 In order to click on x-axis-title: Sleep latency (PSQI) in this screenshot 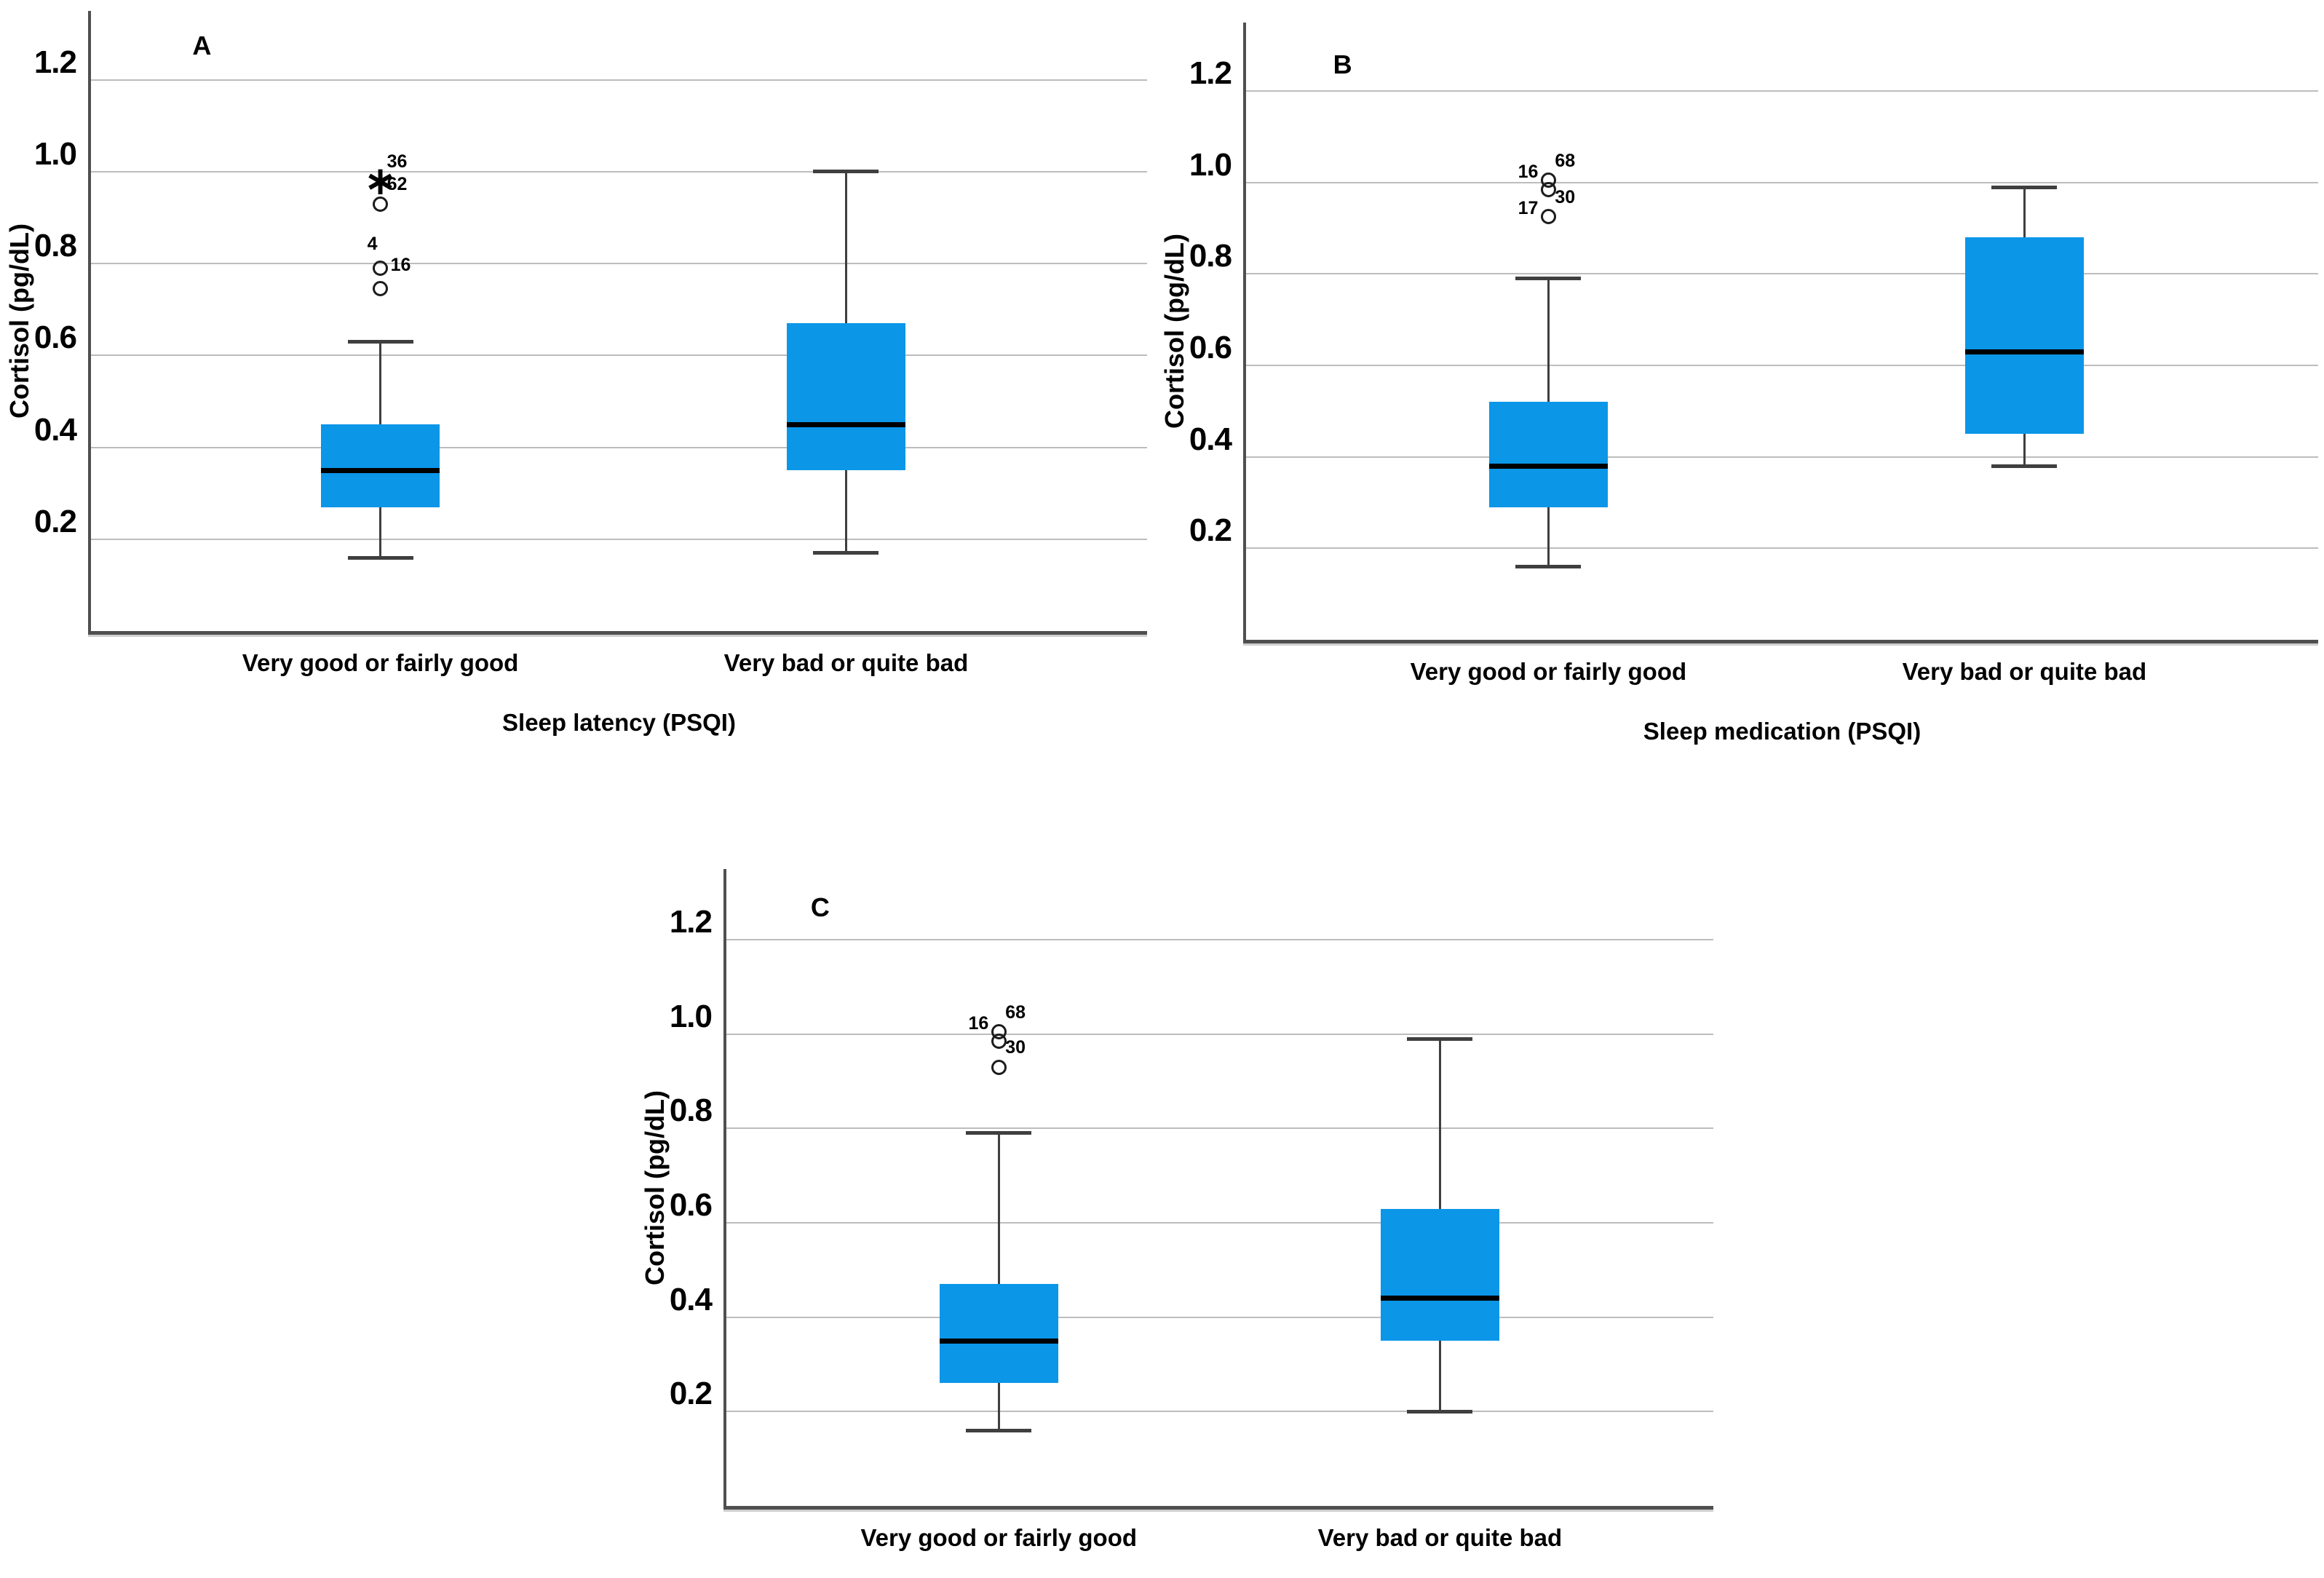, I will do `click(619, 722)`.